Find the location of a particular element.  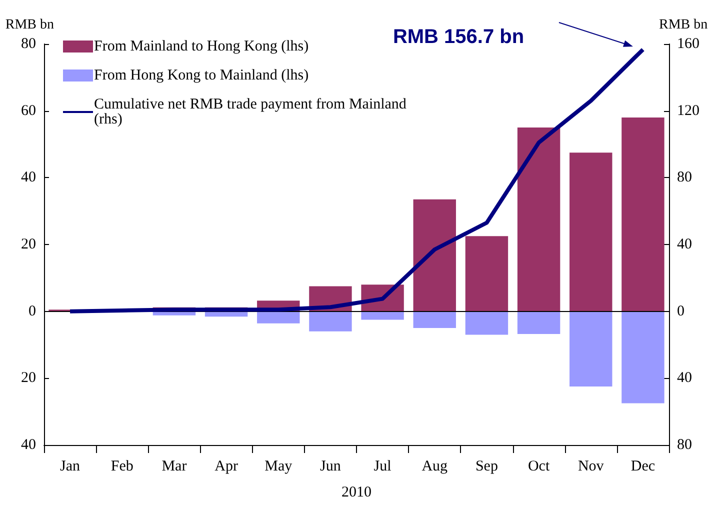

legend-label: From Hong Kong to Mainland (lhs) is located at coordinates (201, 76).